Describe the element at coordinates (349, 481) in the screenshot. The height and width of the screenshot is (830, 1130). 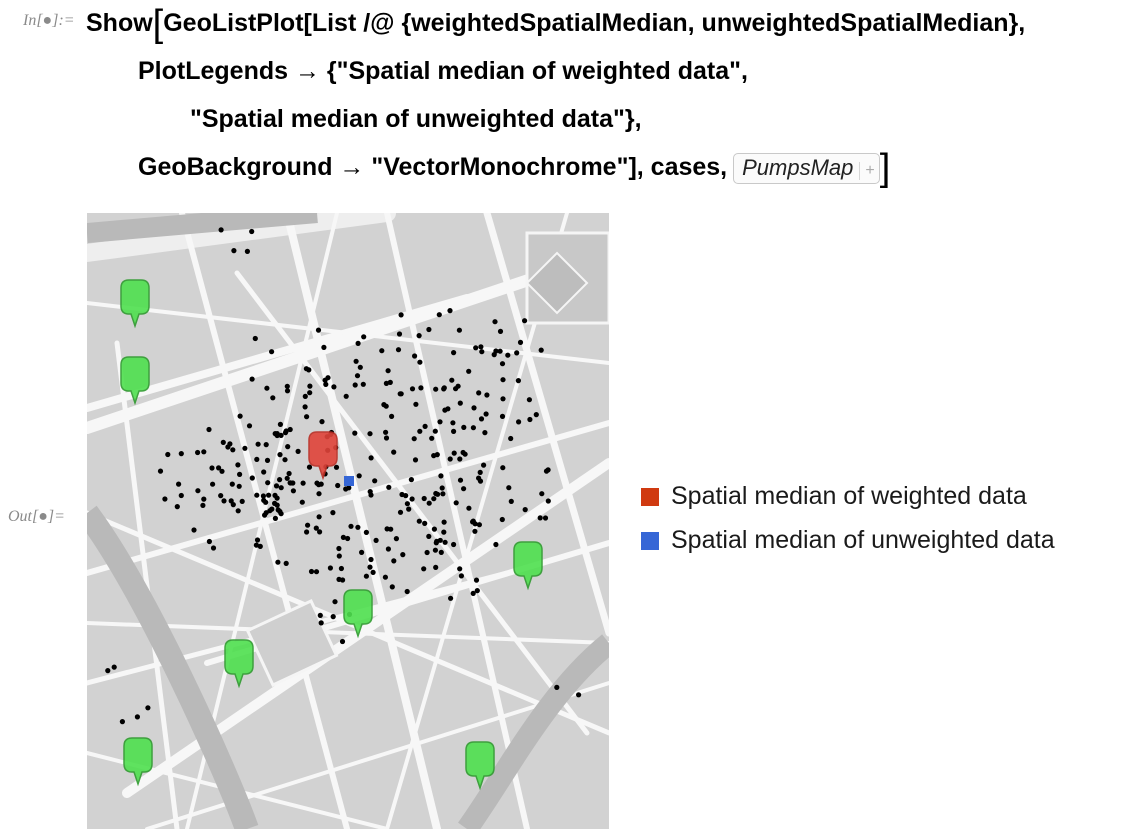
I see `unweighted-median-marker` at that location.